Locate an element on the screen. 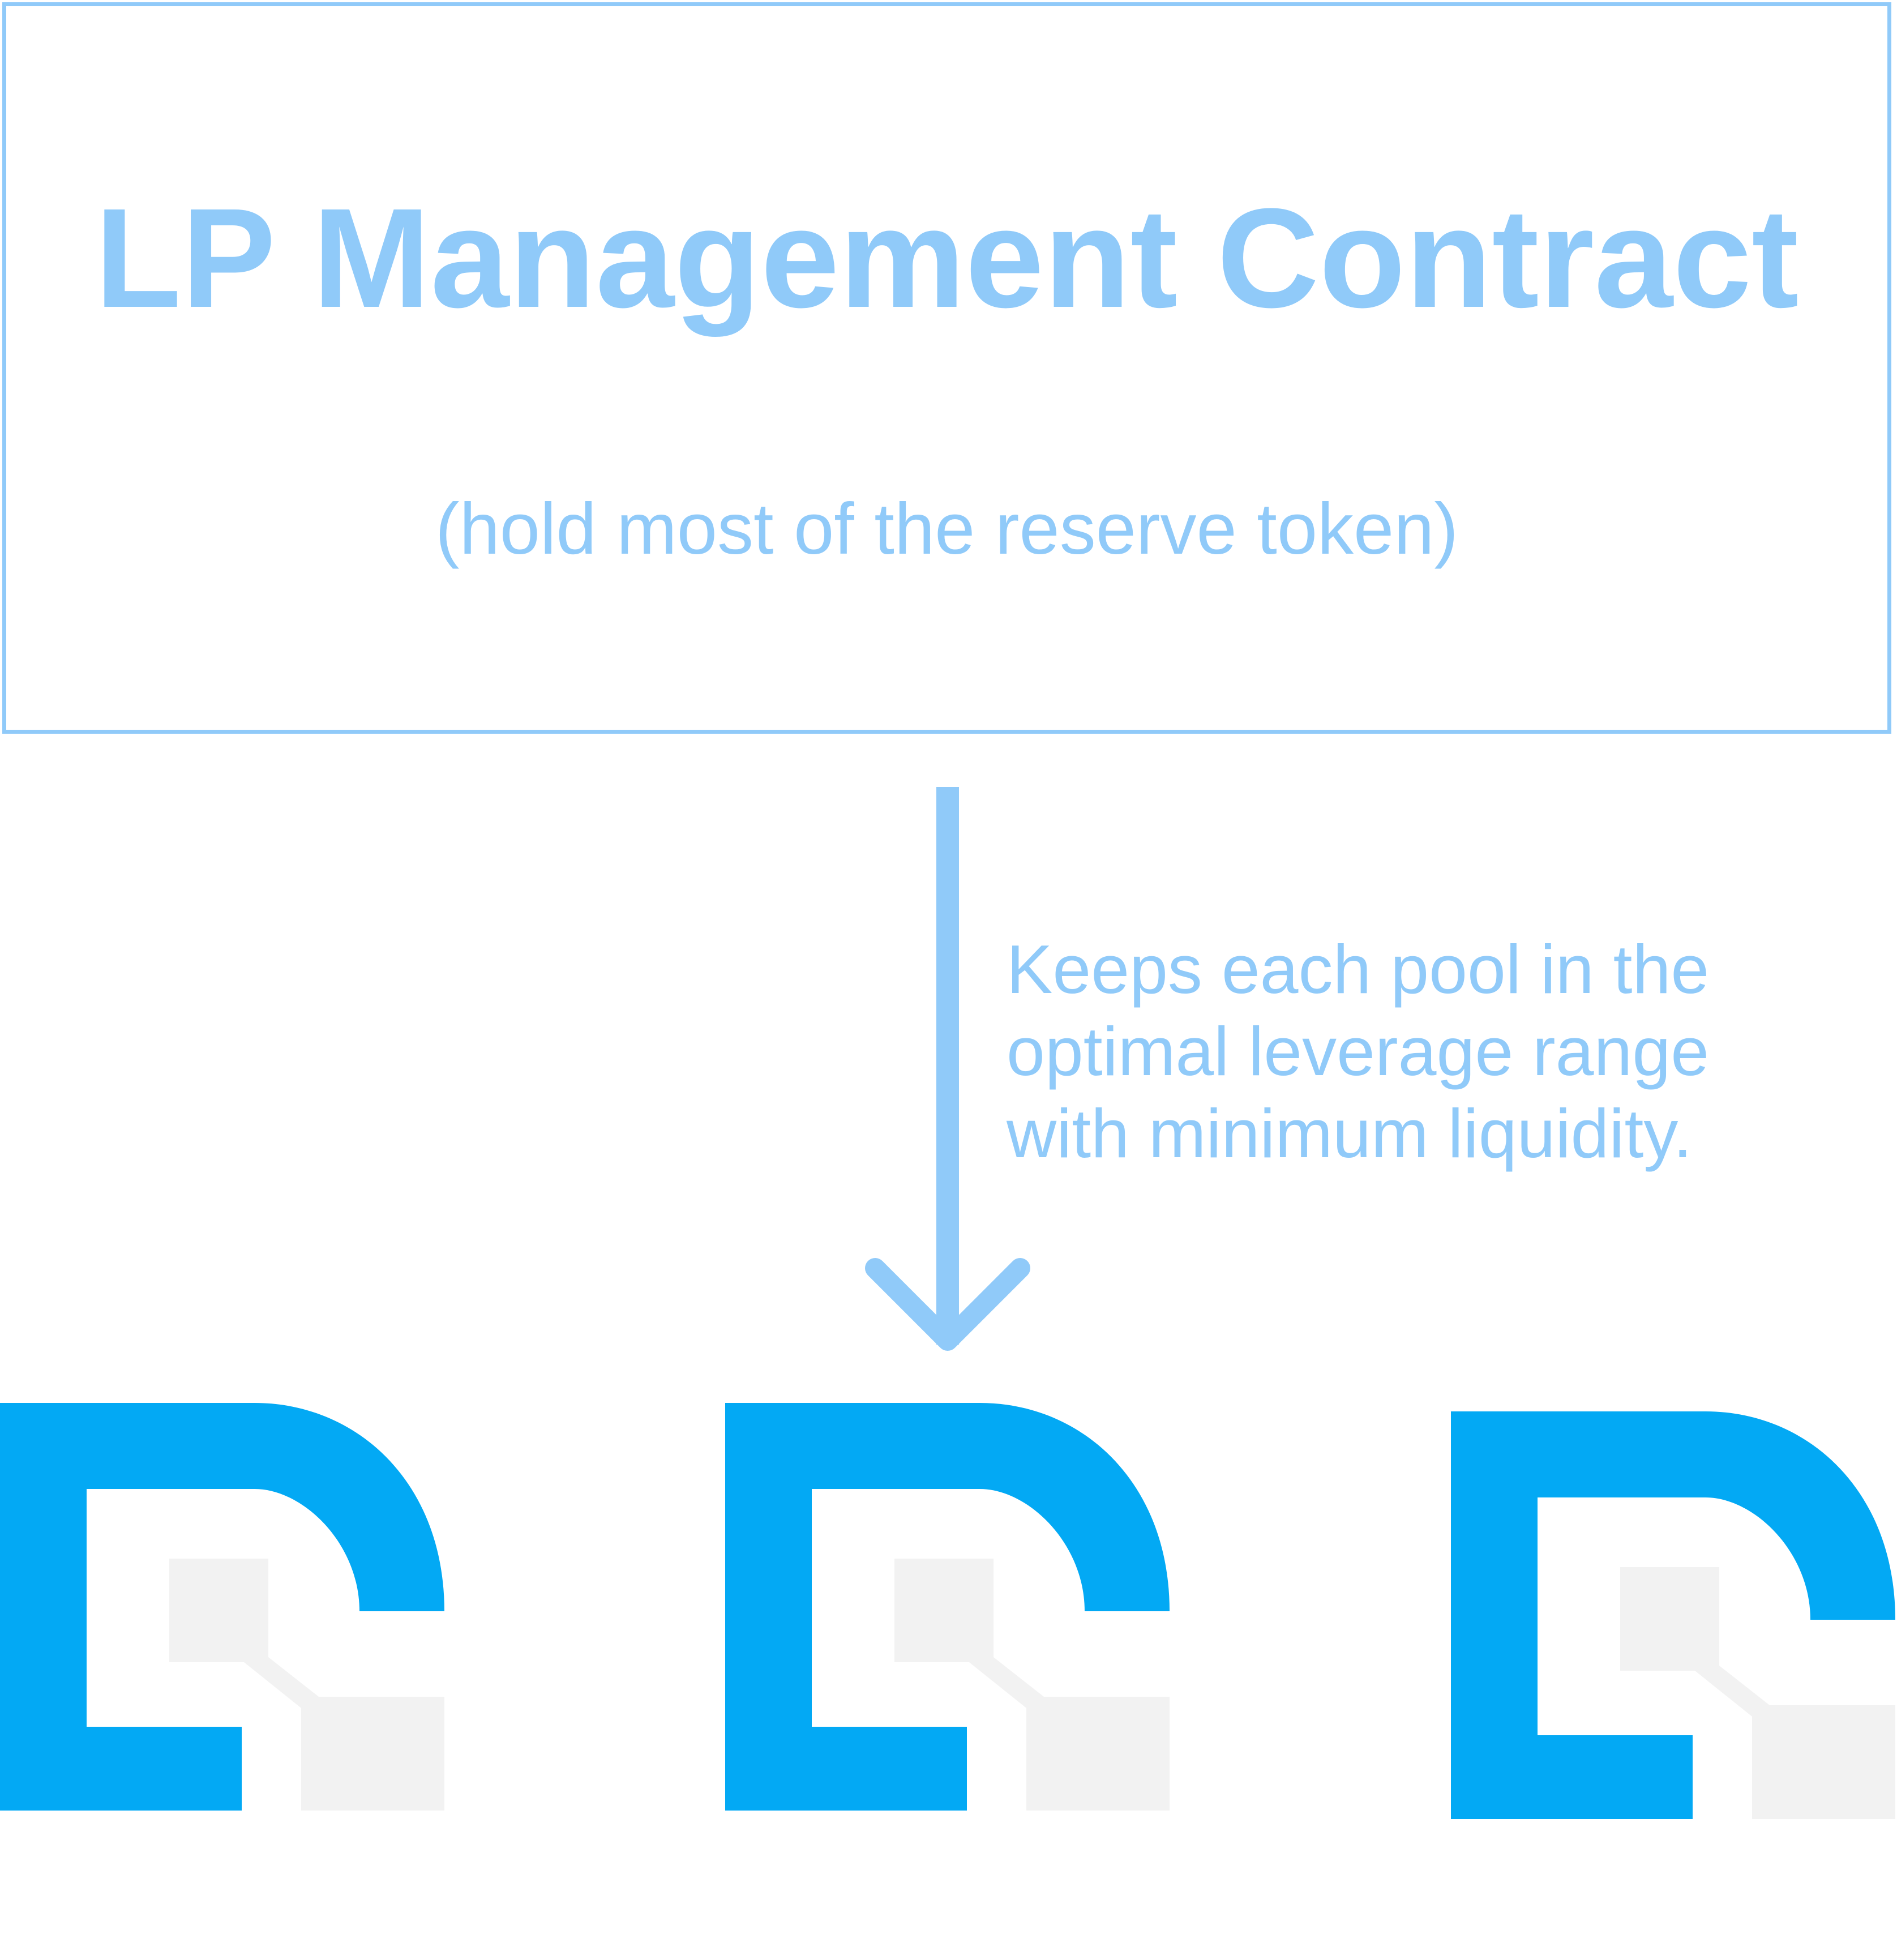 This screenshot has height=1960, width=1897. flow-description-line: optimal leverage range is located at coordinates (1358, 1051).